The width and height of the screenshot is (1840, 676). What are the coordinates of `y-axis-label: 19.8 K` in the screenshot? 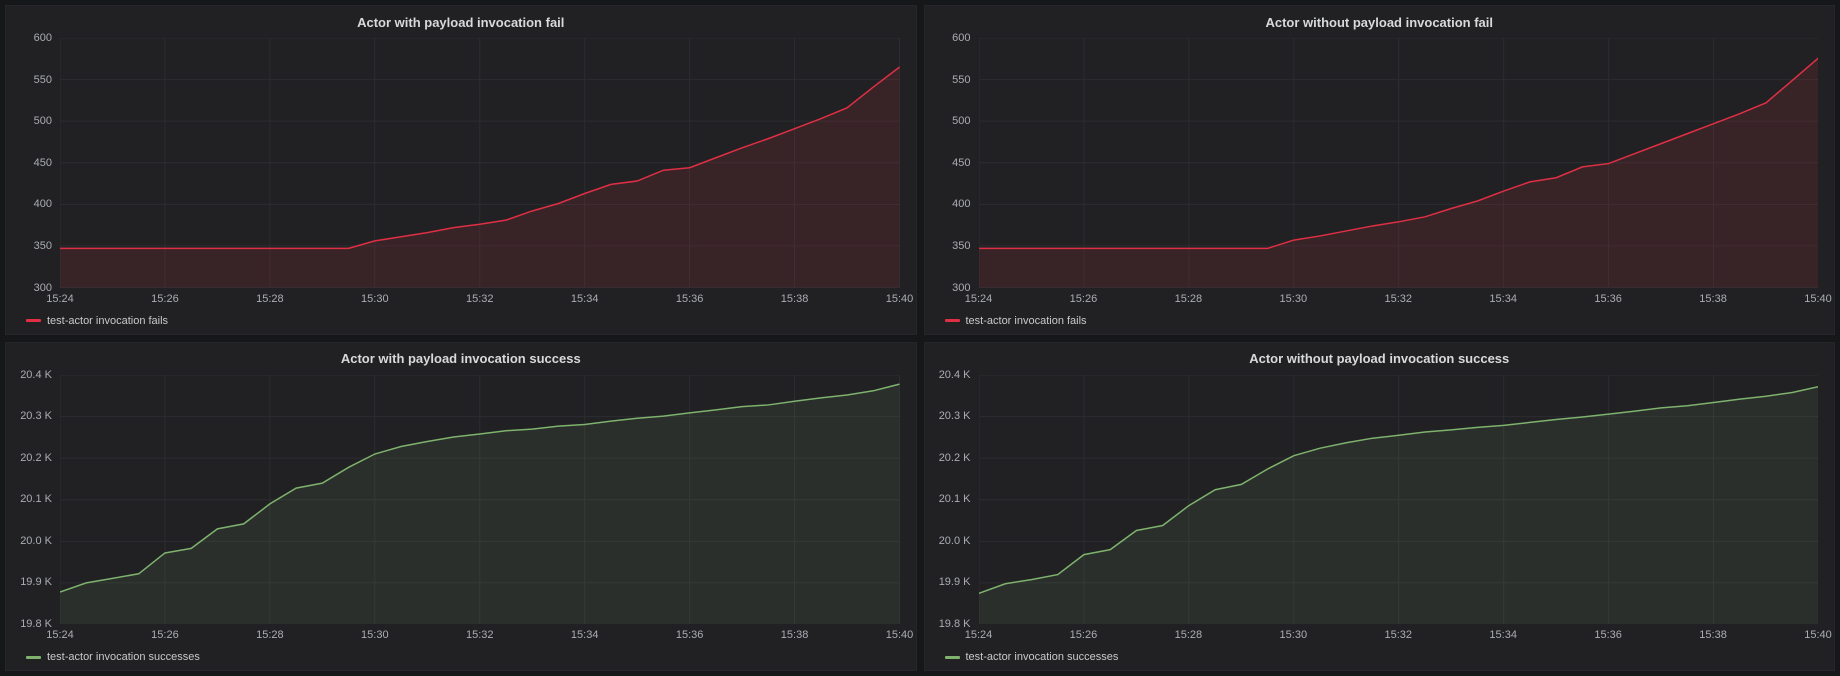 It's located at (954, 624).